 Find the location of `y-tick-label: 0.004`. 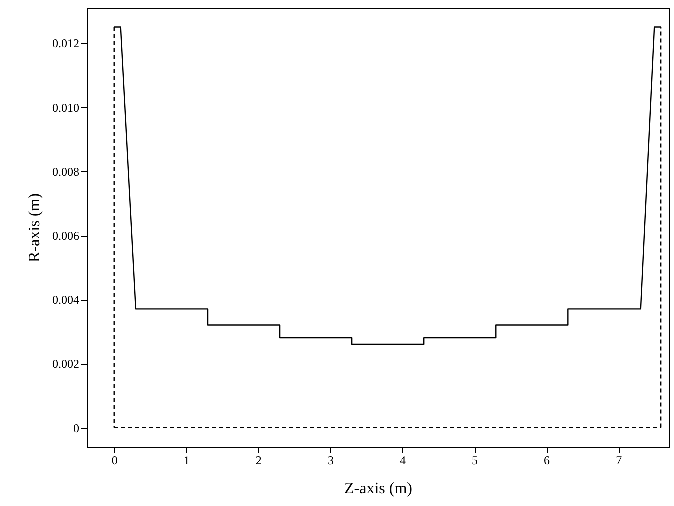

y-tick-label: 0.004 is located at coordinates (66, 300).